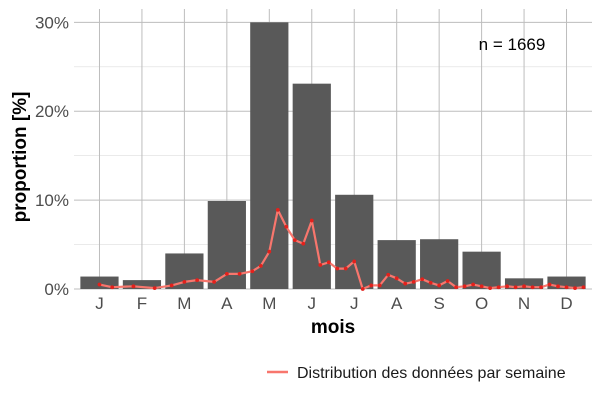 The width and height of the screenshot is (600, 400). I want to click on y-tick-label-3: 30%, so click(52, 22).